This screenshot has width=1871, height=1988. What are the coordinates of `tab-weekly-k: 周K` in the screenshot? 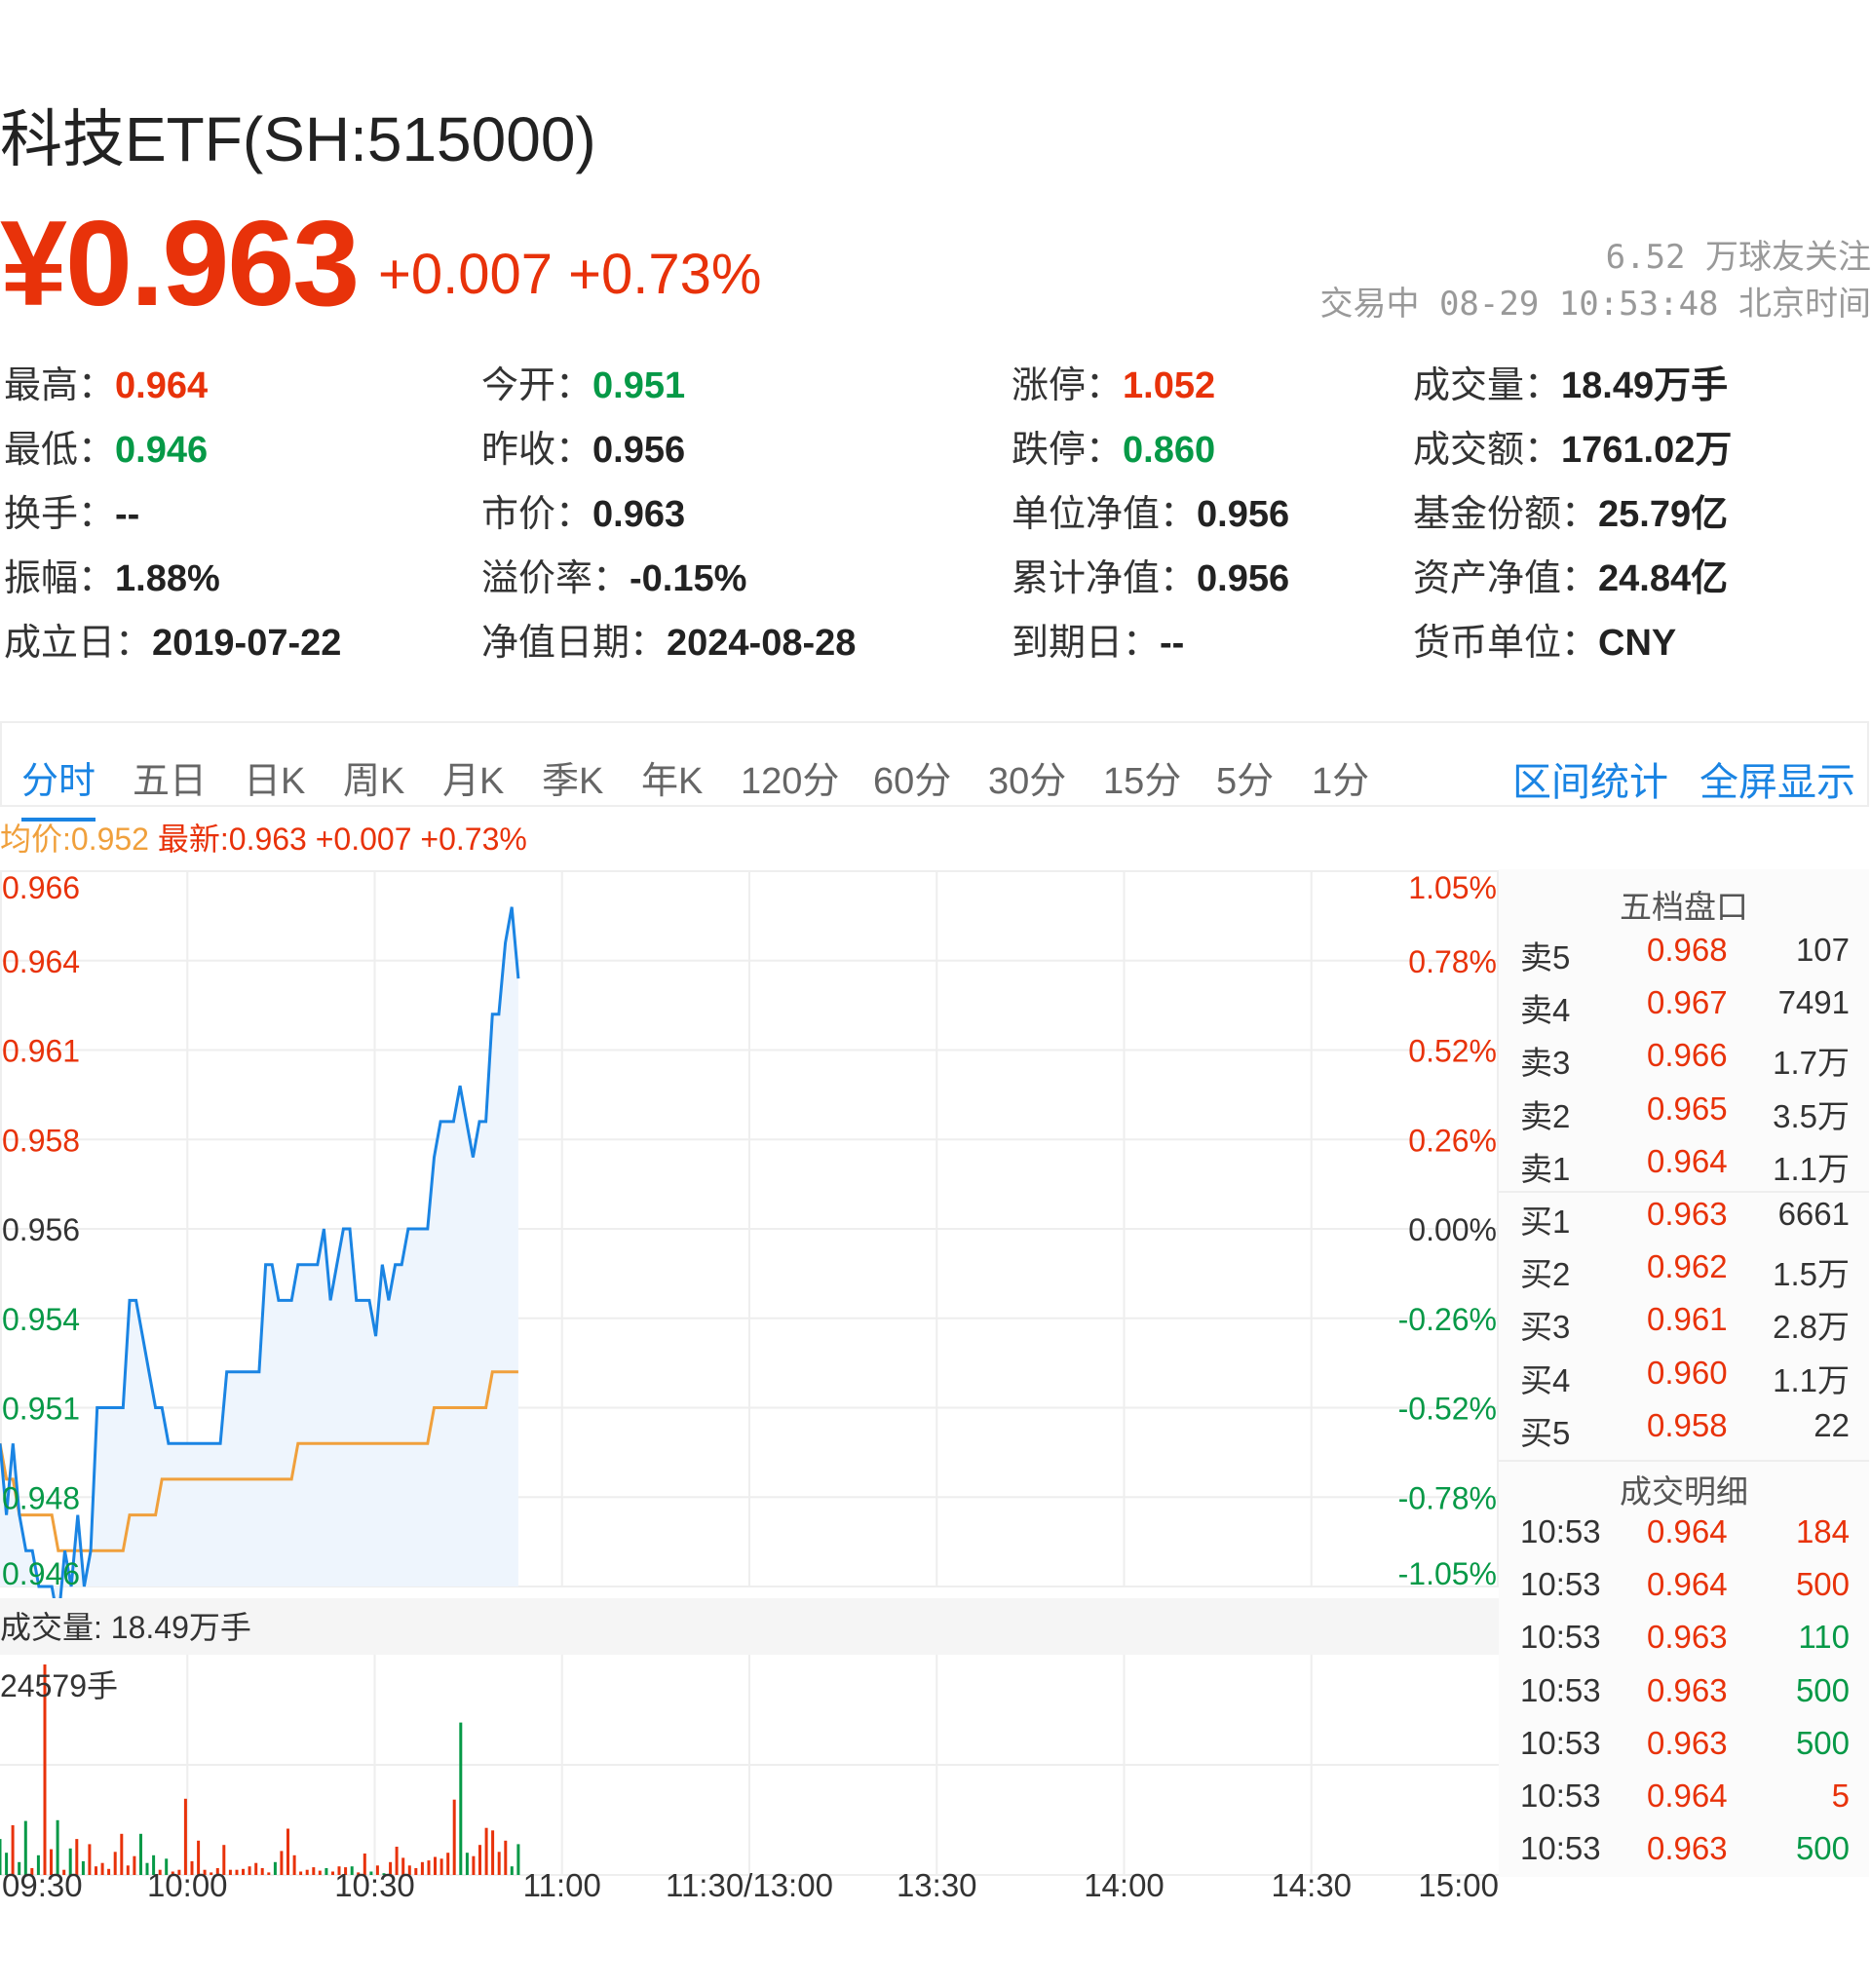 It's located at (374, 781).